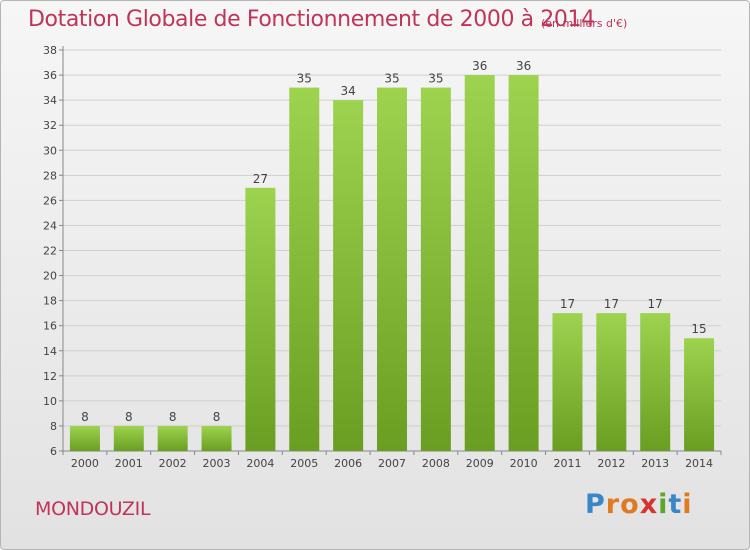  Describe the element at coordinates (50, 50) in the screenshot. I see `y-tick-label: 38` at that location.